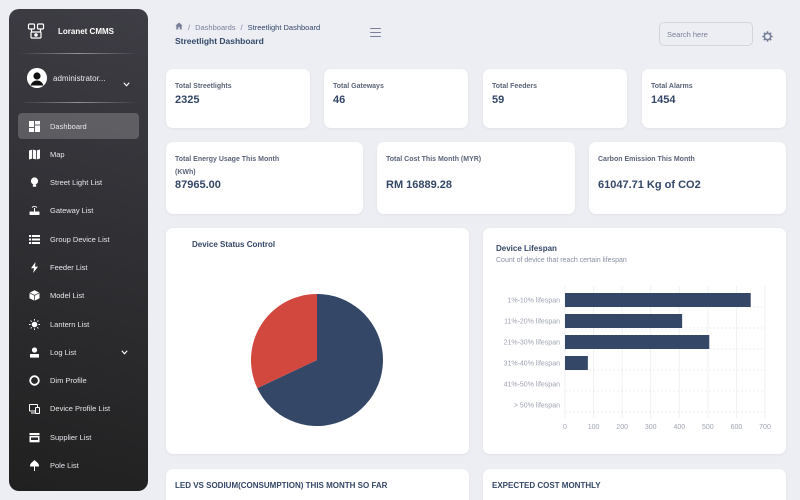 The width and height of the screenshot is (800, 500). What do you see at coordinates (651, 427) in the screenshot?
I see `x-tick-label: 300` at bounding box center [651, 427].